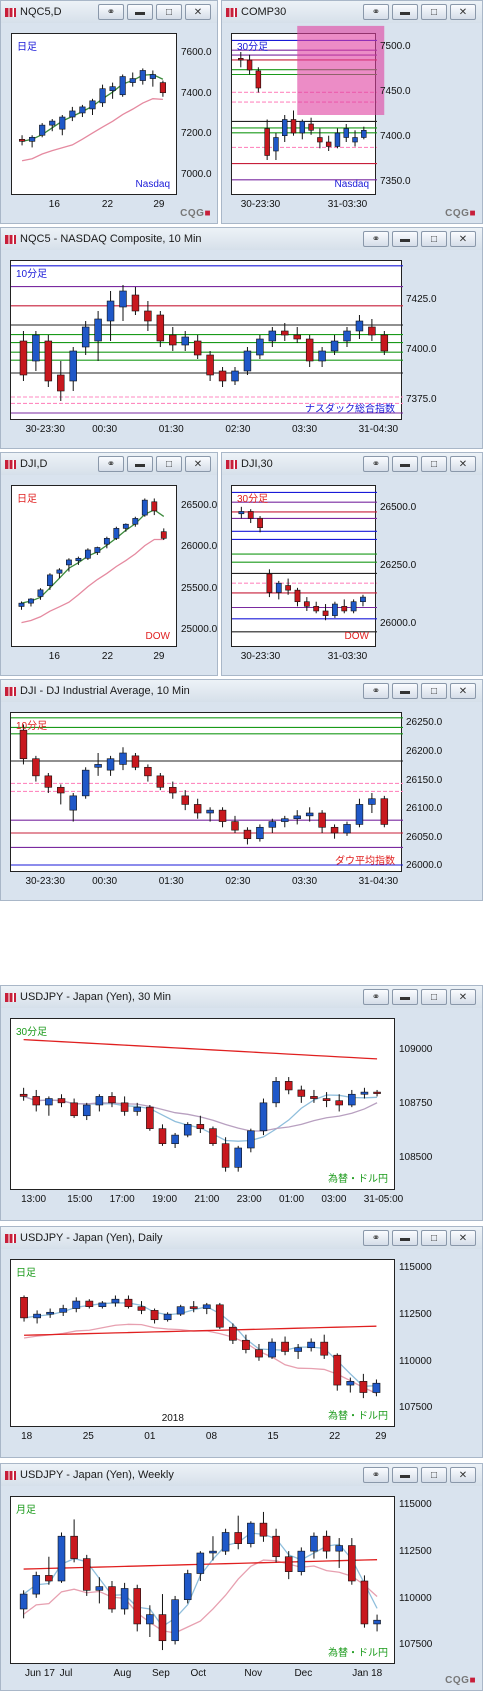  What do you see at coordinates (92, 561) in the screenshot?
I see `candlestick-chart` at bounding box center [92, 561].